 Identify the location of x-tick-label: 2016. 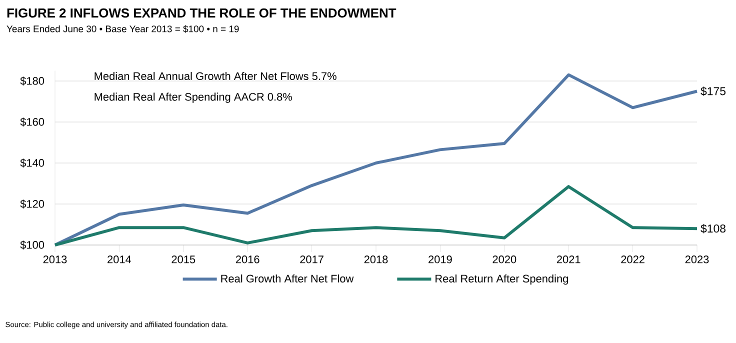
(248, 260).